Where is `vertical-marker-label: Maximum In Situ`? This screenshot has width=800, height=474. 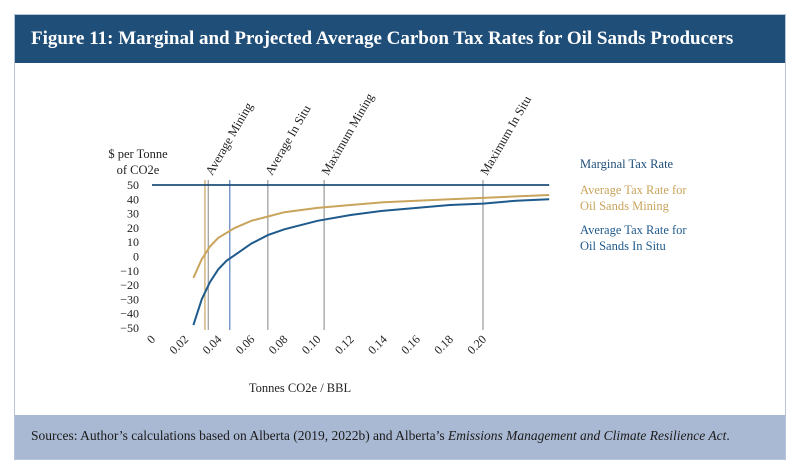
vertical-marker-label: Maximum In Situ is located at coordinates (505, 135).